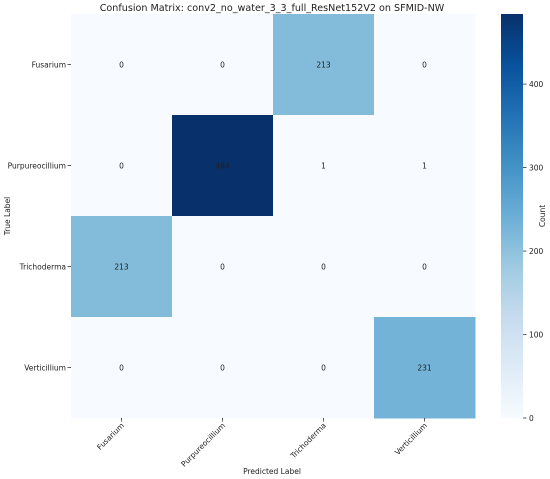 The image size is (550, 479). I want to click on cell-value-label: 231, so click(424, 368).